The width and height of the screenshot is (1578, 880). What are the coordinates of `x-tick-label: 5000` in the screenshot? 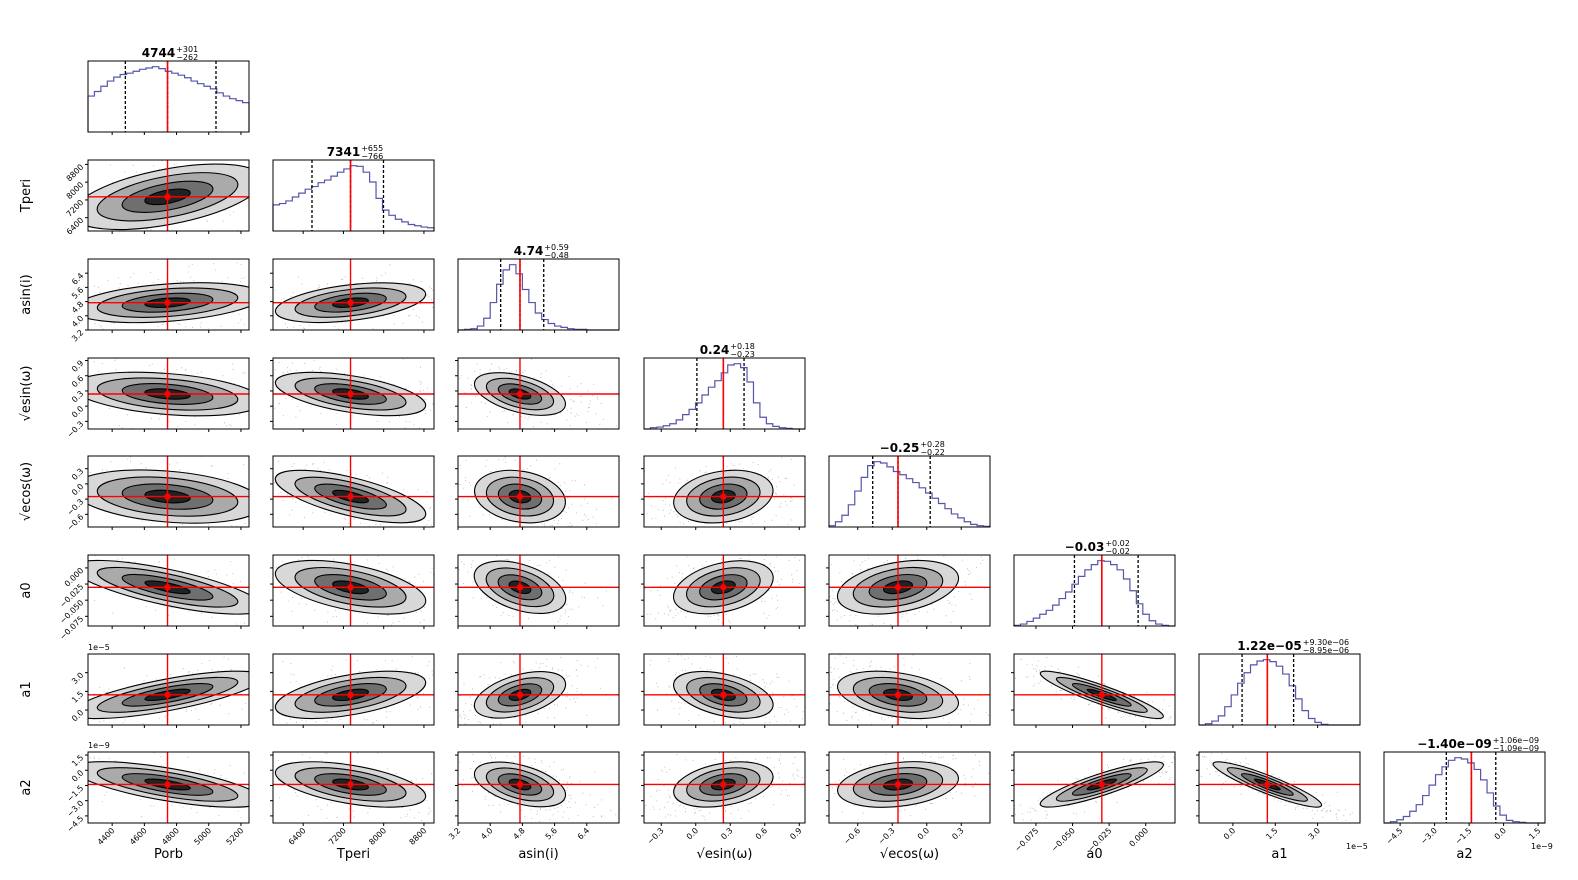 It's located at (202, 836).